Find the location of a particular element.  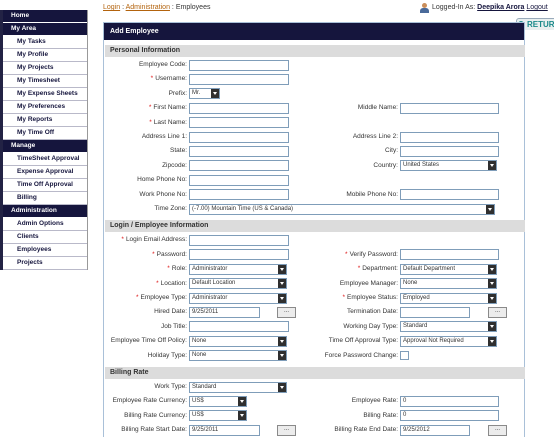

sidebar-item: Admin Options is located at coordinates (45, 224).